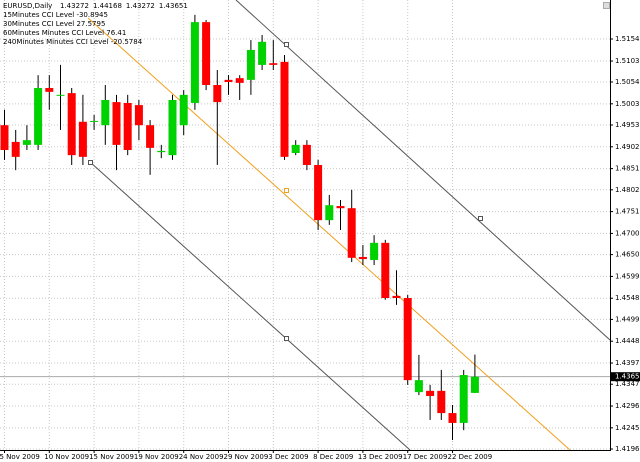 The image size is (640, 462). I want to click on corner-icon, so click(606, 5).